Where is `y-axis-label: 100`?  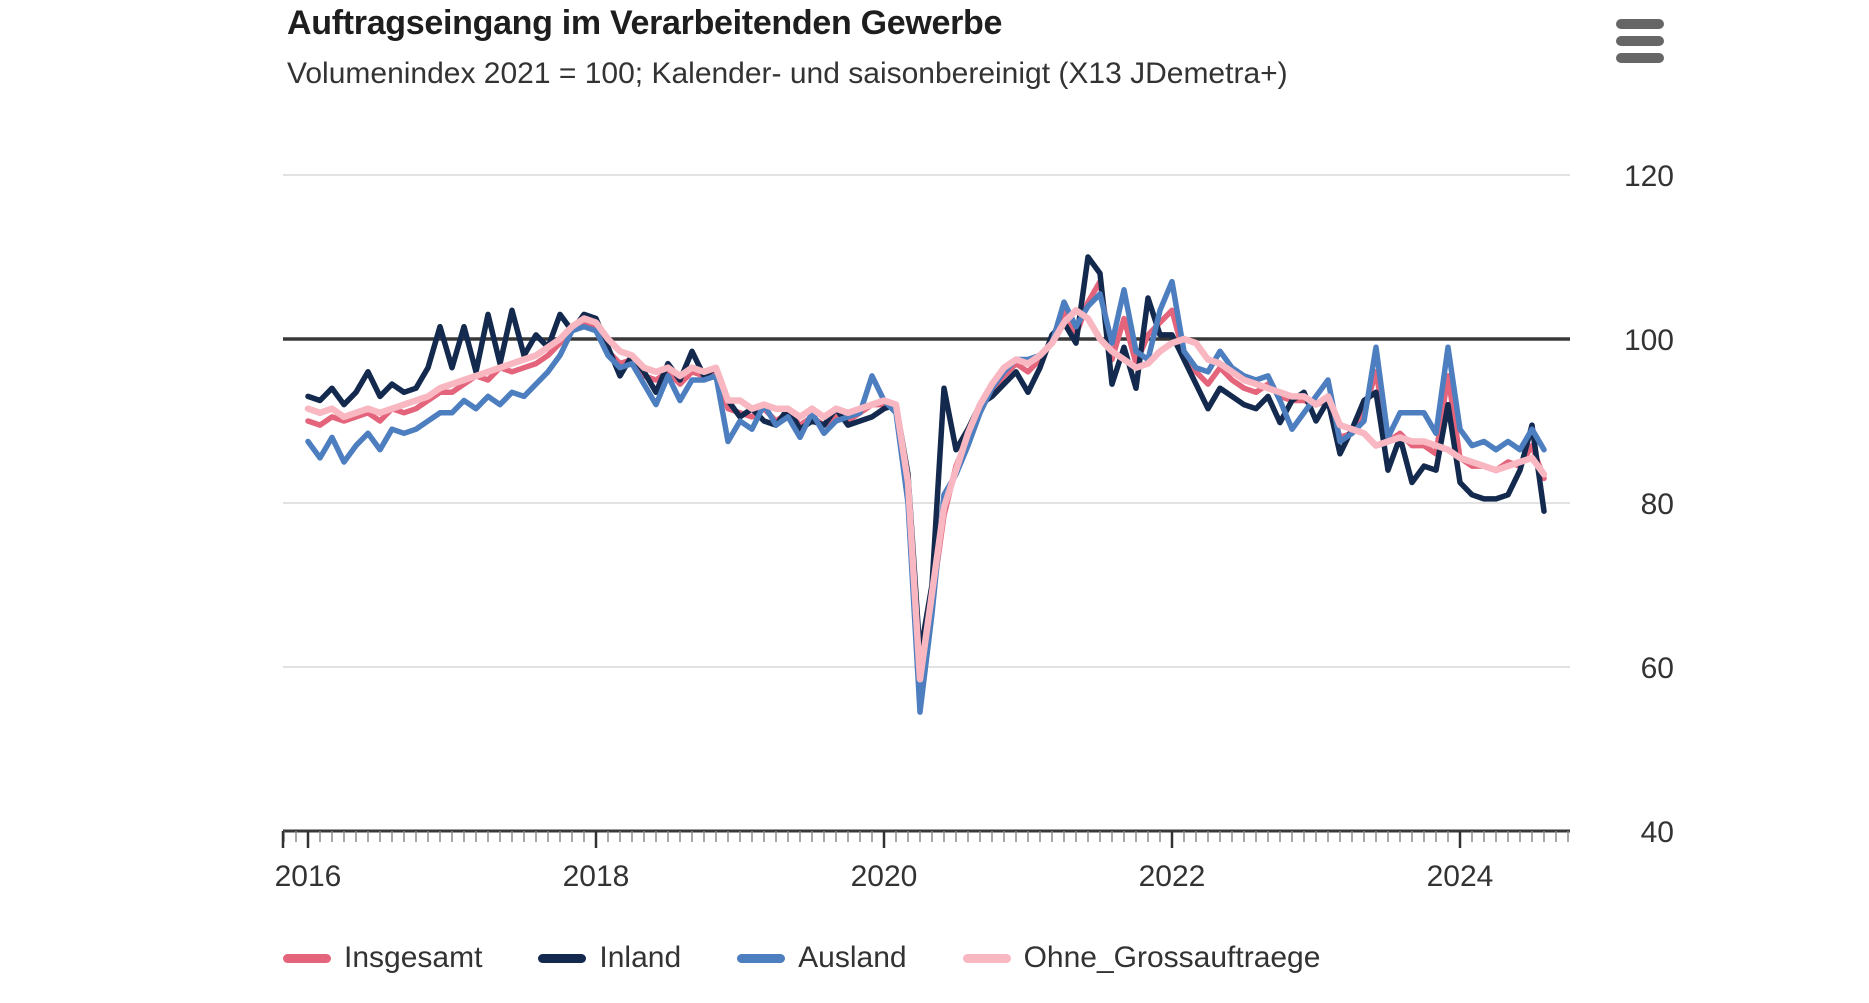
y-axis-label: 100 is located at coordinates (1649, 340).